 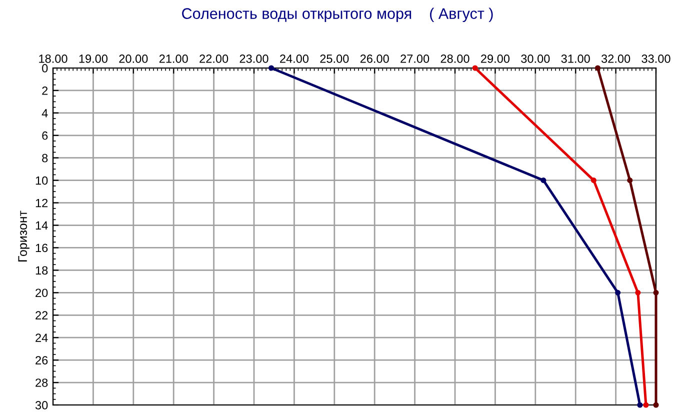 I want to click on x-tick-label: 29.00, so click(x=495, y=58).